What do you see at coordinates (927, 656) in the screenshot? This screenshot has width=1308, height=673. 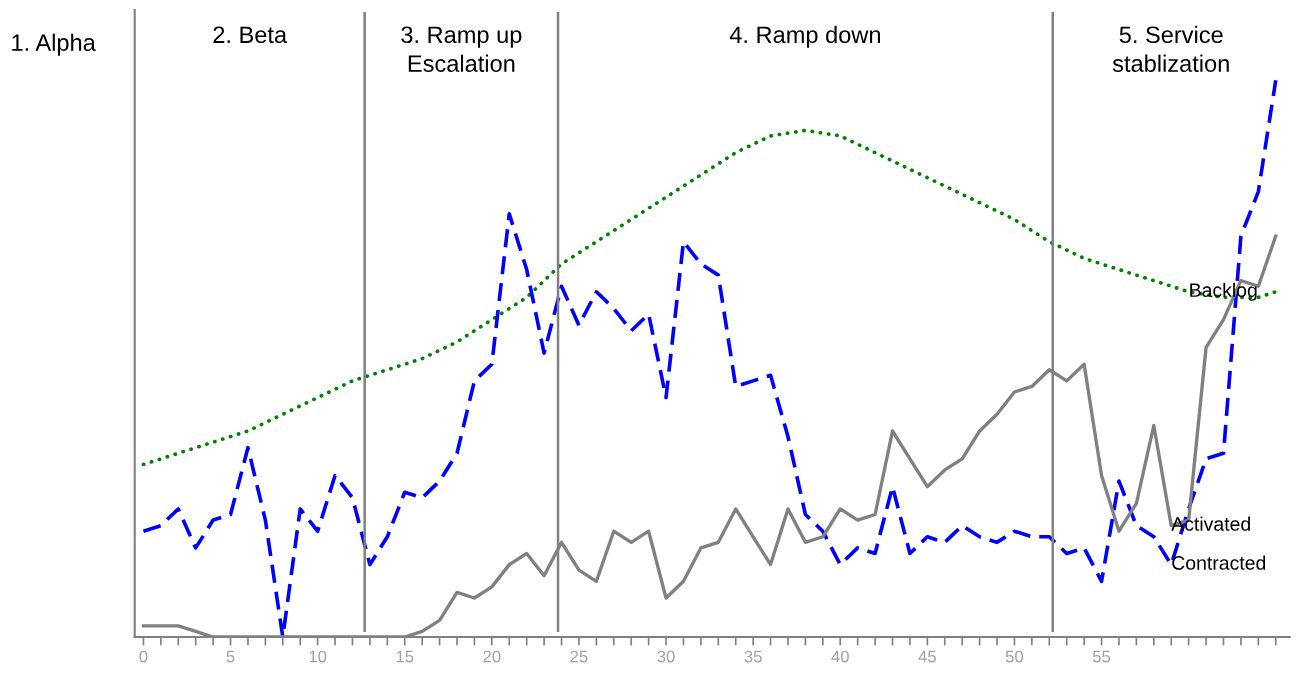 I see `x-tick-label: 45` at bounding box center [927, 656].